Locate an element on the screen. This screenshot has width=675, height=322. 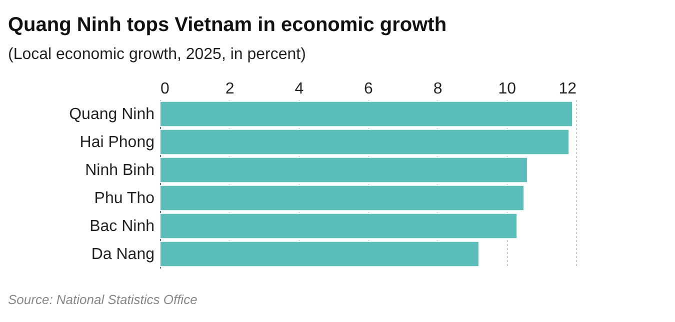
y-tick-label: Quang Ninh is located at coordinates (111, 114).